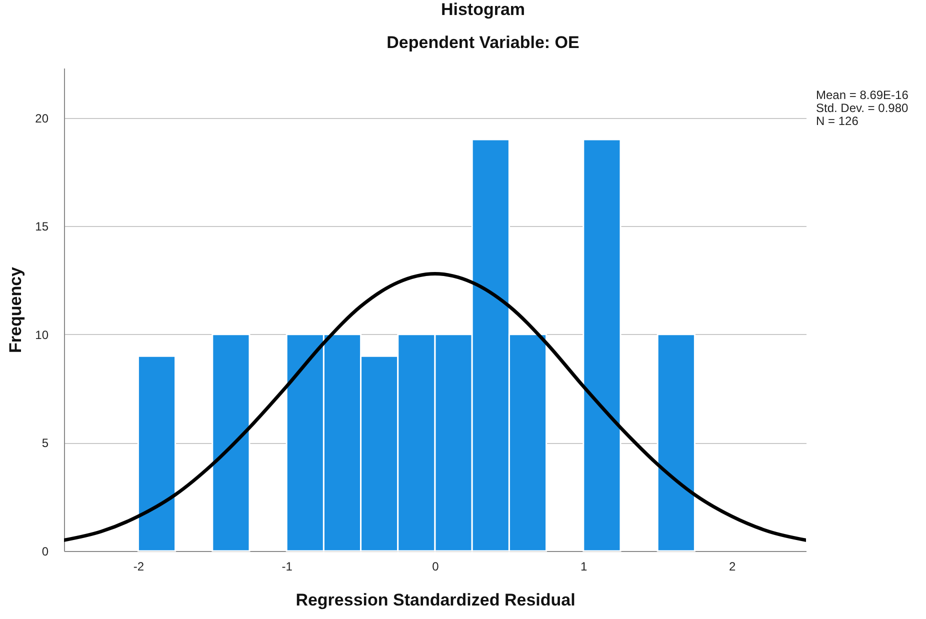 The width and height of the screenshot is (926, 619). Describe the element at coordinates (862, 95) in the screenshot. I see `text: Mean = 8.69E-16` at that location.